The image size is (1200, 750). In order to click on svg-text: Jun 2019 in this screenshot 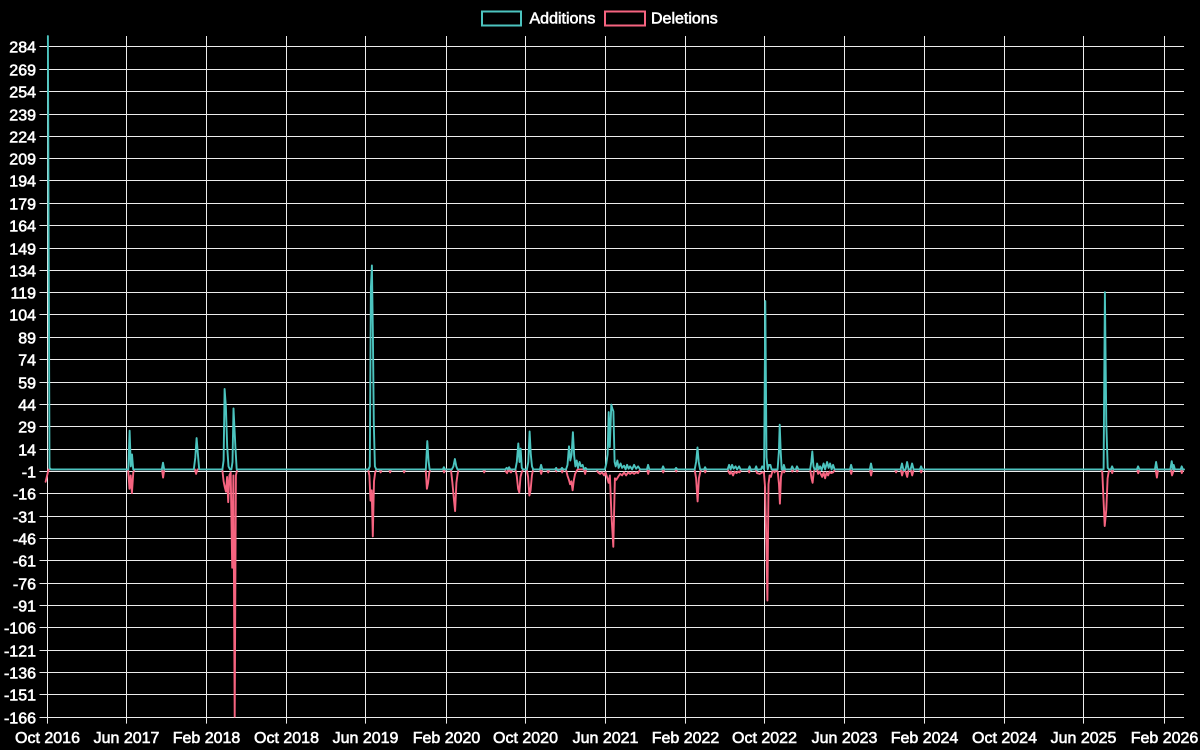, I will do `click(366, 738)`.